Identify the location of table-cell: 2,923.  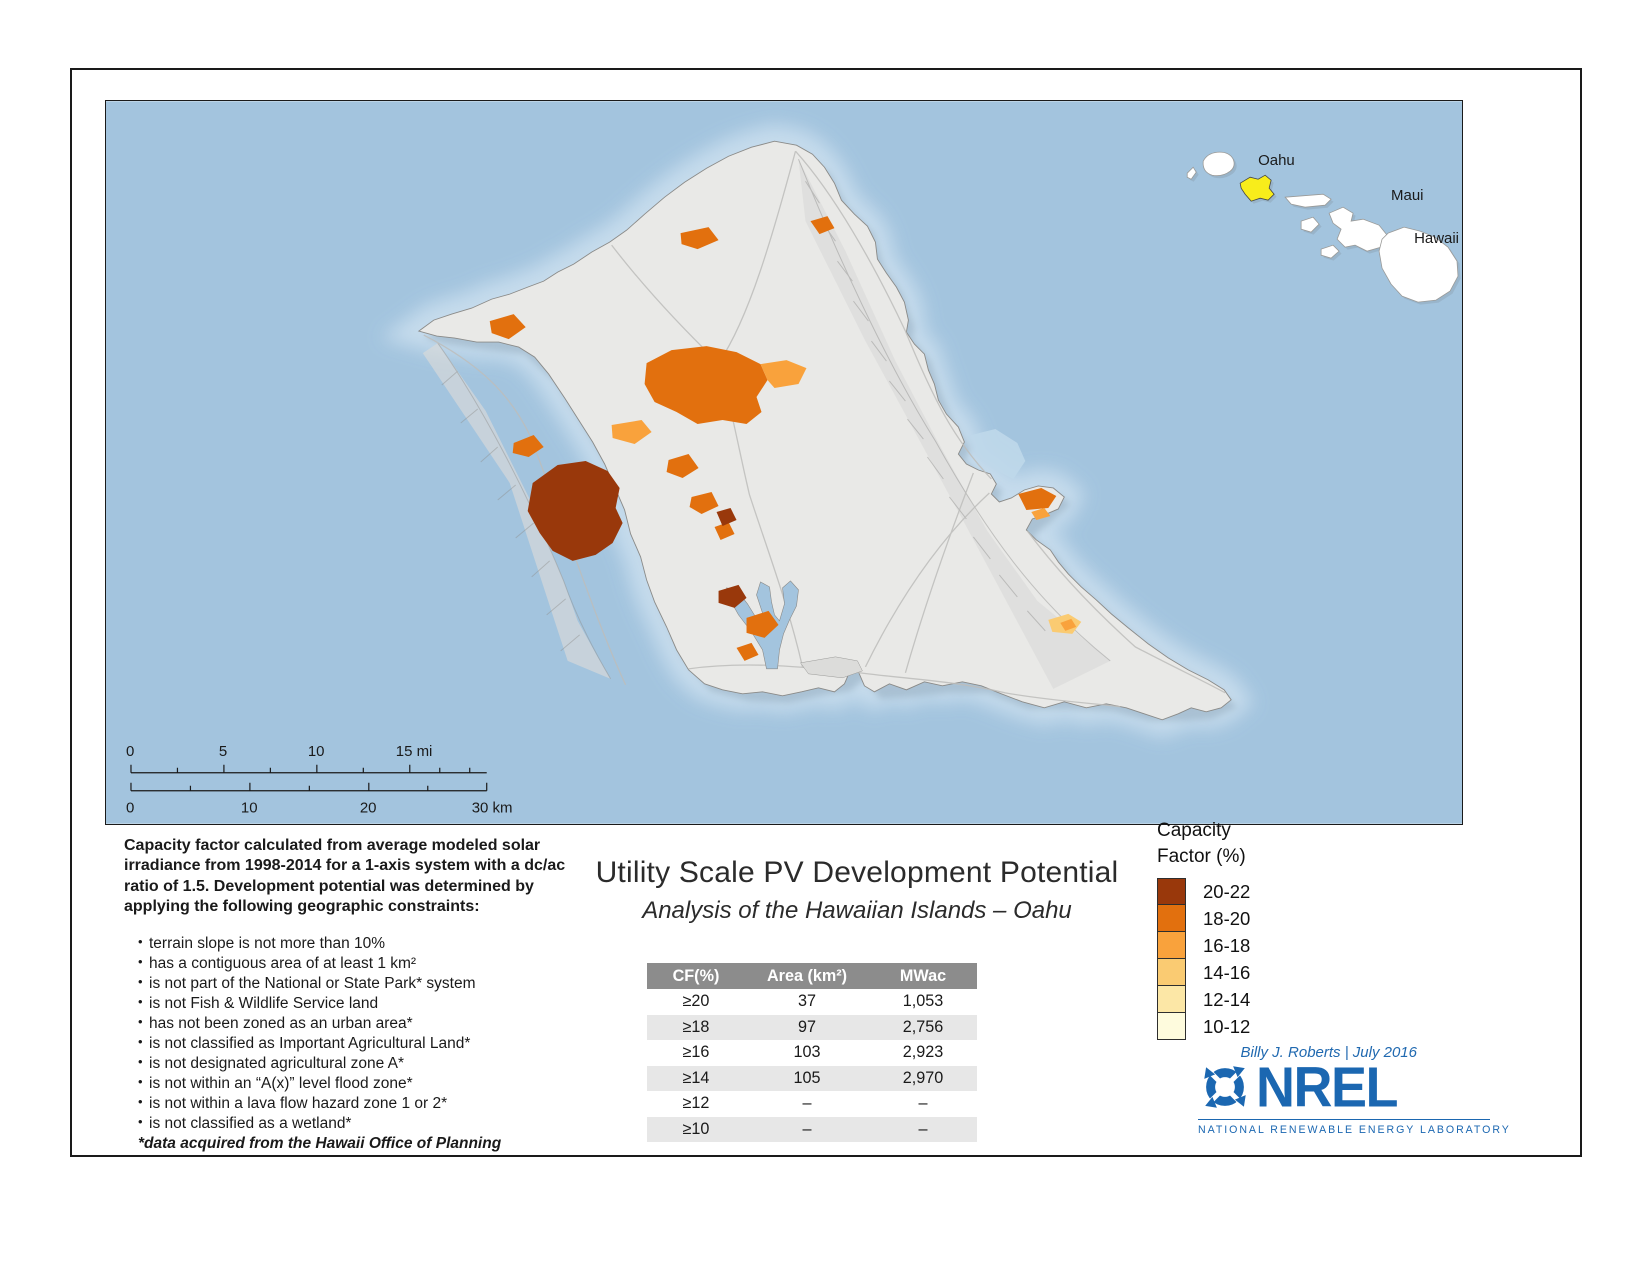
(923, 1052).